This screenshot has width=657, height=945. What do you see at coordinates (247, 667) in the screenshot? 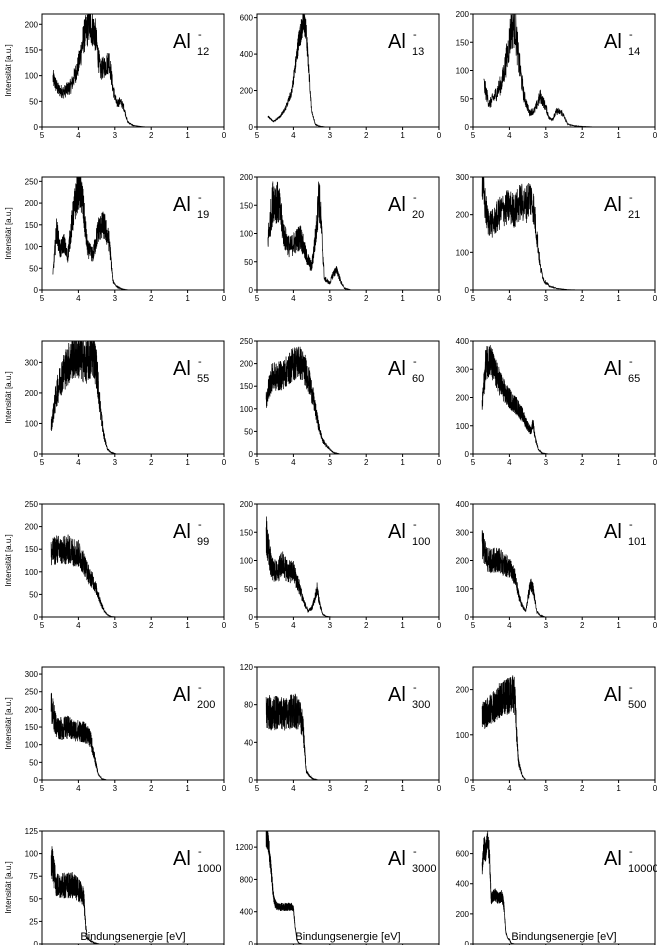
I see `y-tick-label: 120` at bounding box center [247, 667].